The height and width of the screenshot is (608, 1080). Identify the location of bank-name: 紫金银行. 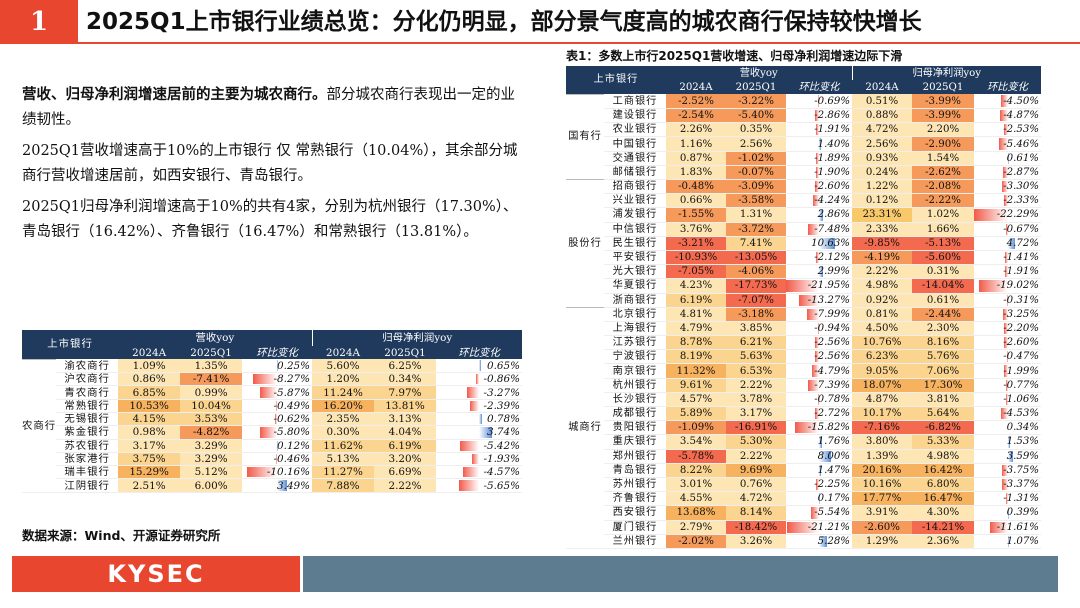
(87, 432).